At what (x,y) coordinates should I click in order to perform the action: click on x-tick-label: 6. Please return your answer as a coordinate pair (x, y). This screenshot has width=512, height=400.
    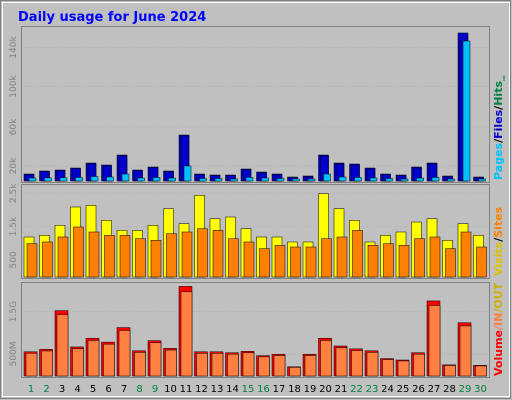
    Looking at the image, I should click on (108, 389).